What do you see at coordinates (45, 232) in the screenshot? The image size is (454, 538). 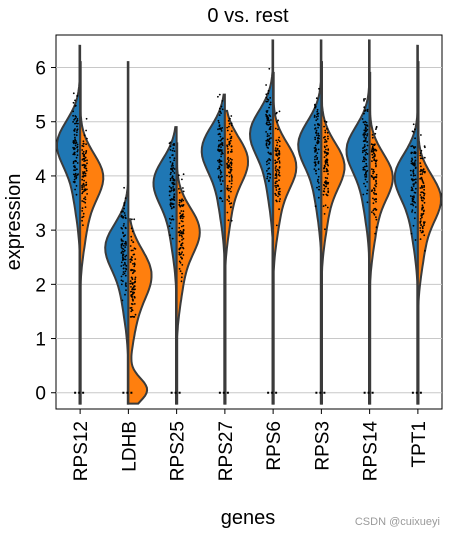 I see `y-axis: 0 1 2 3 4 5 6` at bounding box center [45, 232].